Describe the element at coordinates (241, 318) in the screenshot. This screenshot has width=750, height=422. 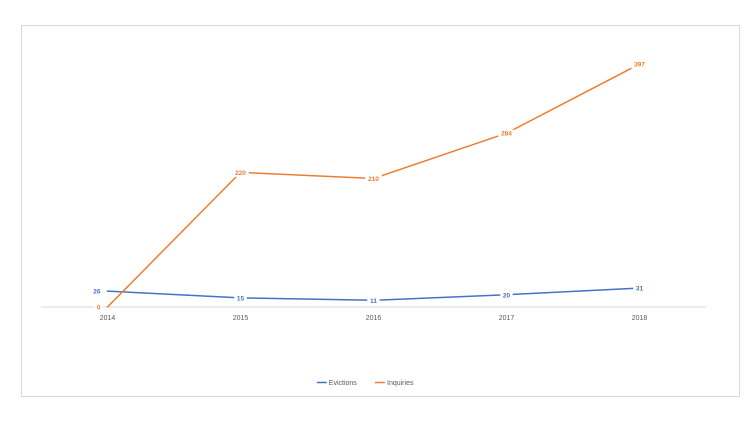
I see `x-tick-label-2015: 2015` at that location.